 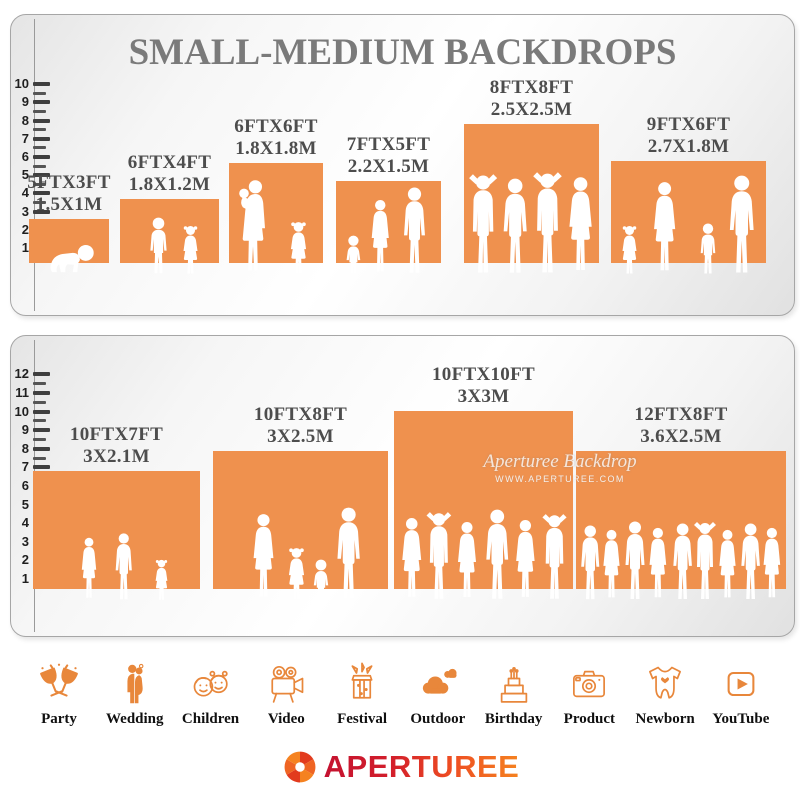 I want to click on backdrop-size-label: 6FTX6FT 1.8X1.8M, so click(x=276, y=138).